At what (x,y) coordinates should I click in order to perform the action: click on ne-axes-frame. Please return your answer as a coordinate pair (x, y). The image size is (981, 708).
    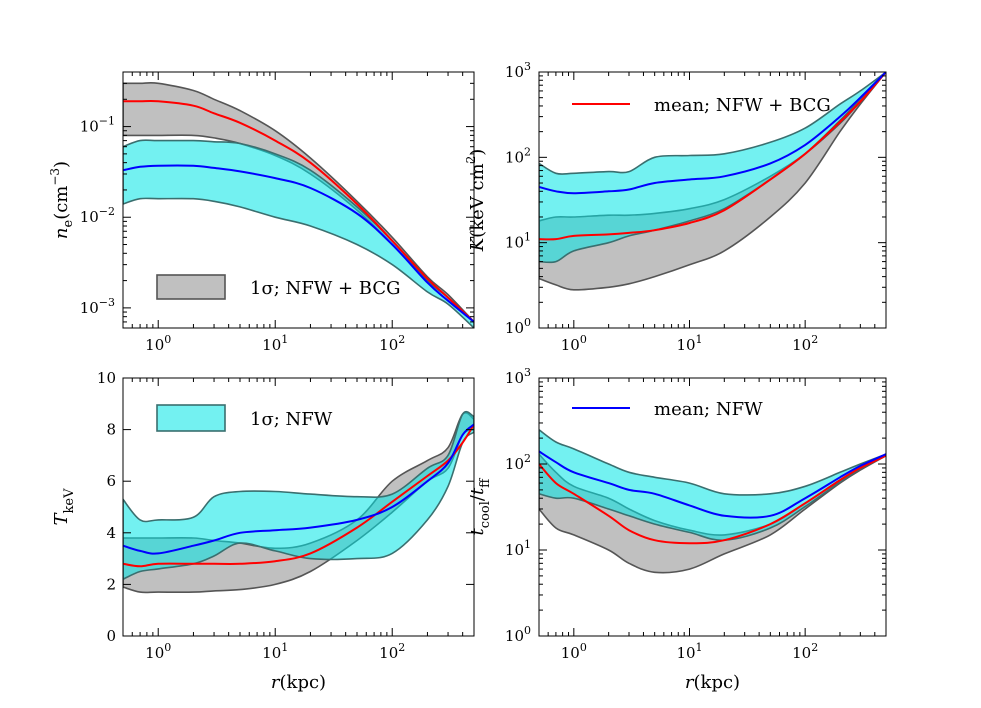
    Looking at the image, I should click on (298, 200).